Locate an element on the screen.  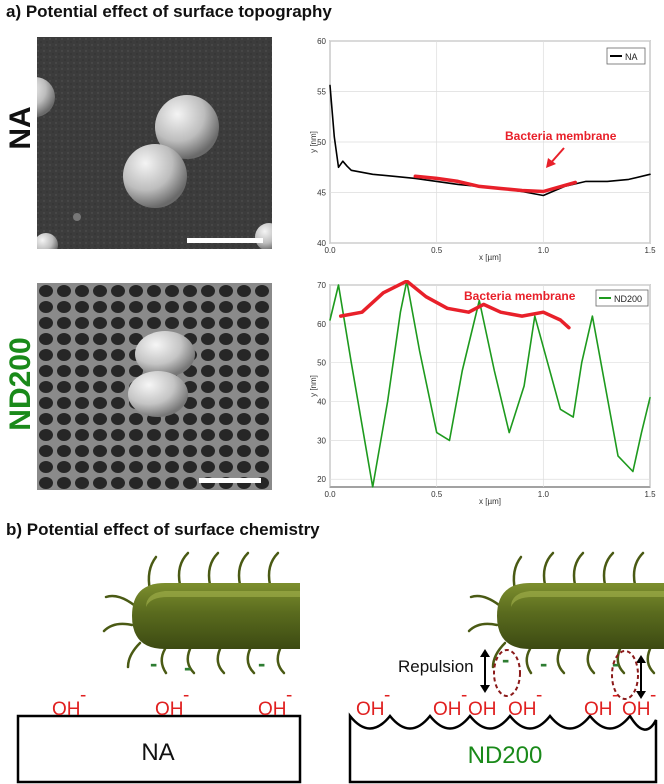
chart-na-y-tick-label: 40 is located at coordinates (321, 243).